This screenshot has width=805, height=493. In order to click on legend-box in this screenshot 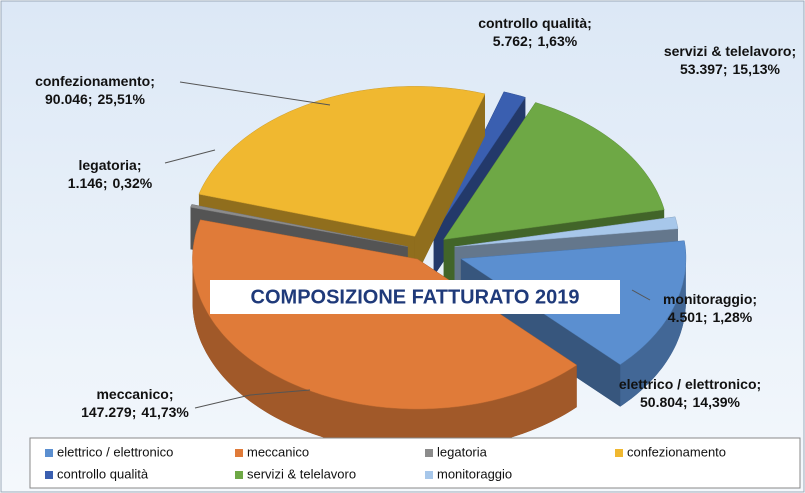, I will do `click(415, 463)`.